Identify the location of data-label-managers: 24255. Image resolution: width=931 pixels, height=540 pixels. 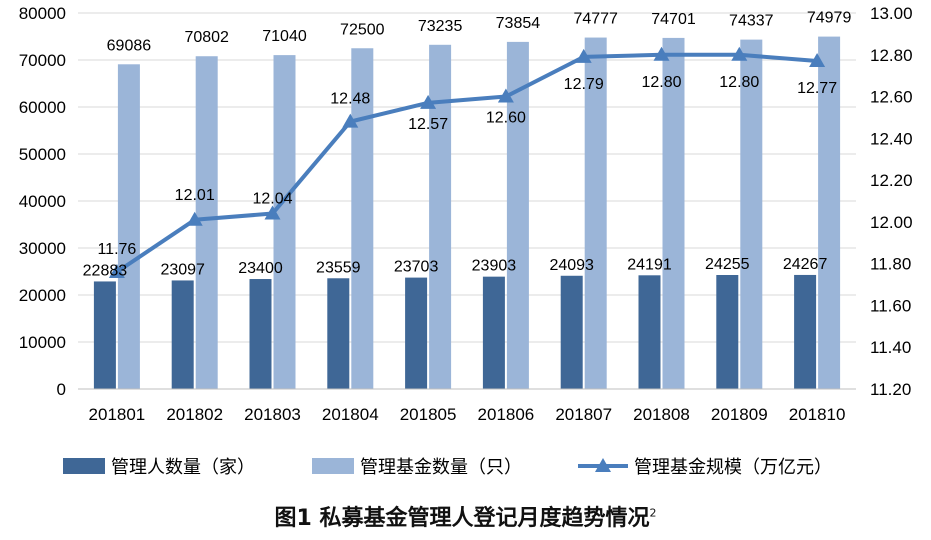
(727, 264).